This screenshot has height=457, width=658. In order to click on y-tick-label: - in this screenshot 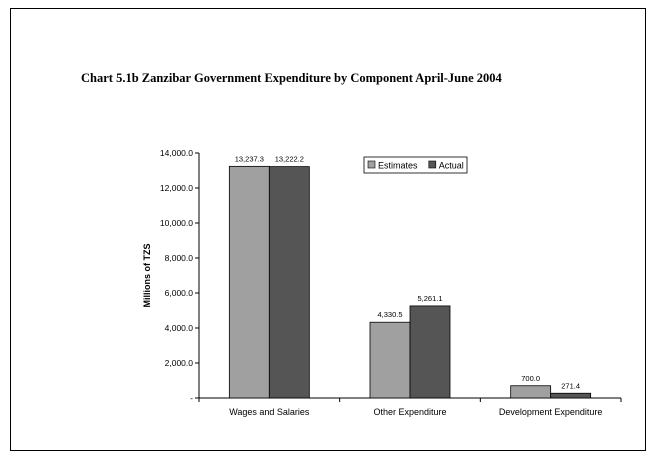, I will do `click(191, 398)`.